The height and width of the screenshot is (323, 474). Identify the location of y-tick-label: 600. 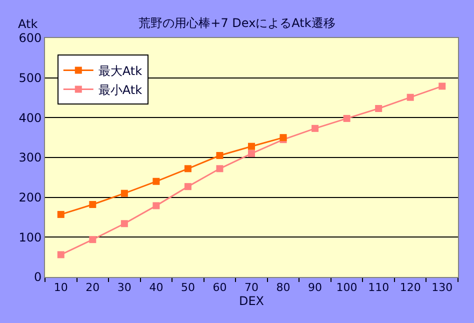
(30, 38).